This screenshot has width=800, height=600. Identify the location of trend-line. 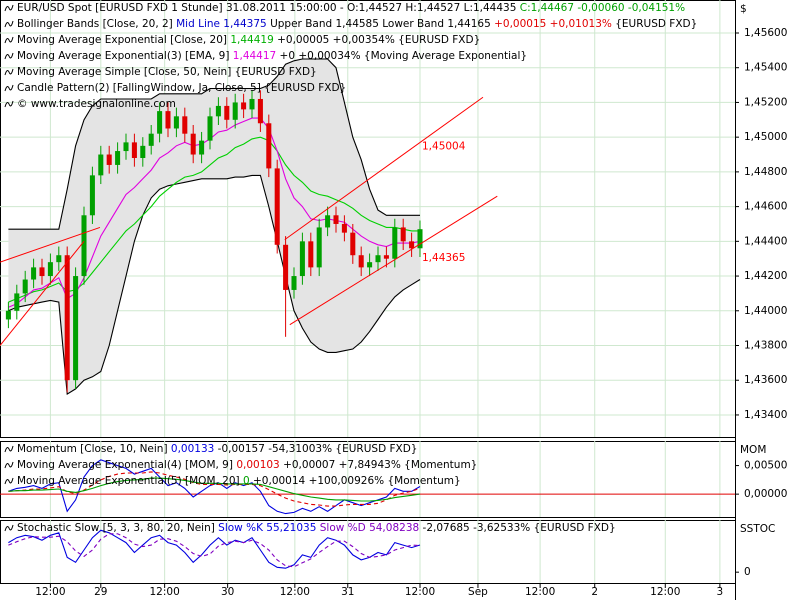
(384, 168).